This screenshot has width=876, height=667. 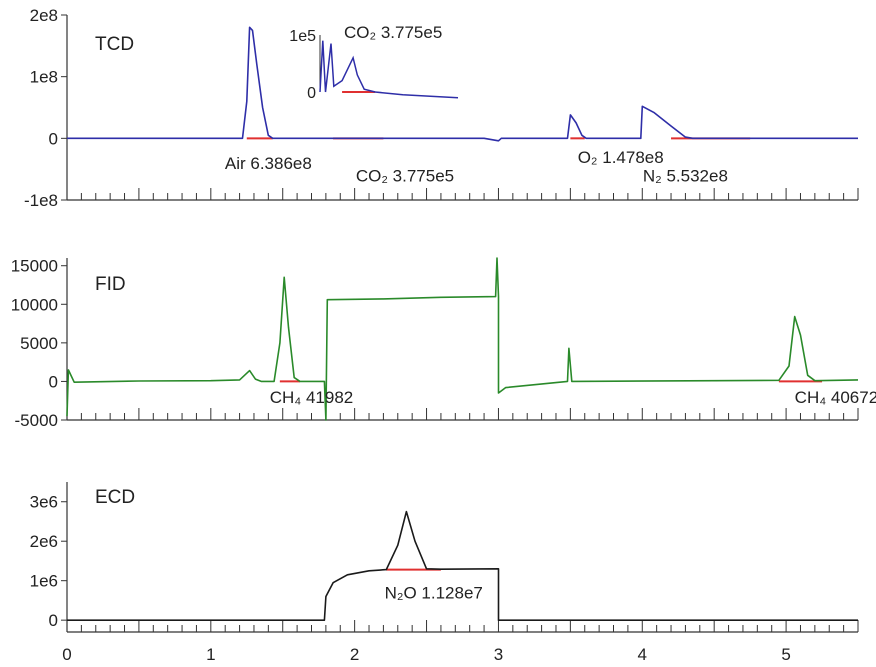 What do you see at coordinates (114, 44) in the screenshot?
I see `detector-label: TCD` at bounding box center [114, 44].